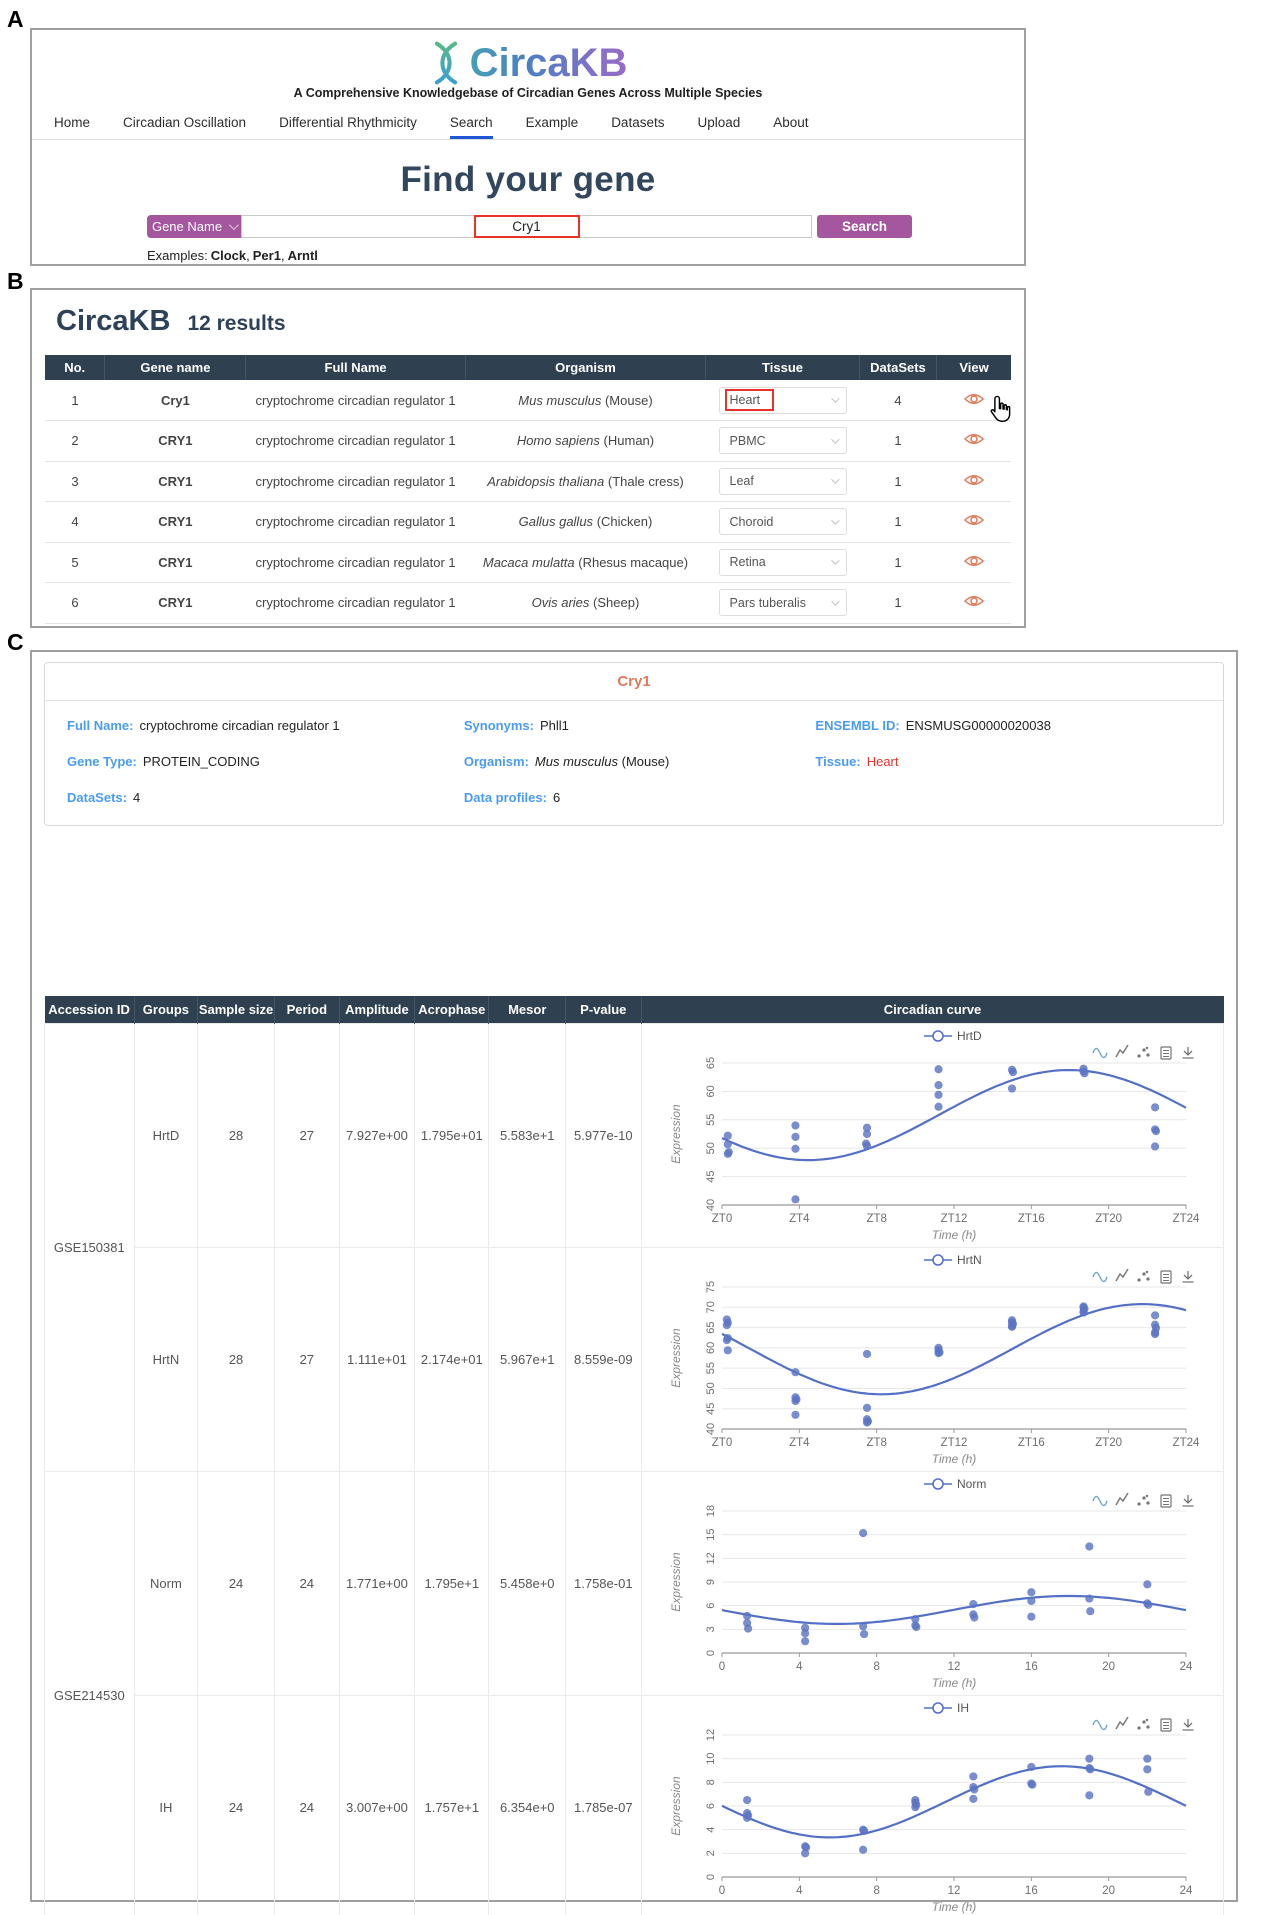 The image size is (1268, 1915). What do you see at coordinates (952, 1036) in the screenshot?
I see `chart-legend: HrtD` at bounding box center [952, 1036].